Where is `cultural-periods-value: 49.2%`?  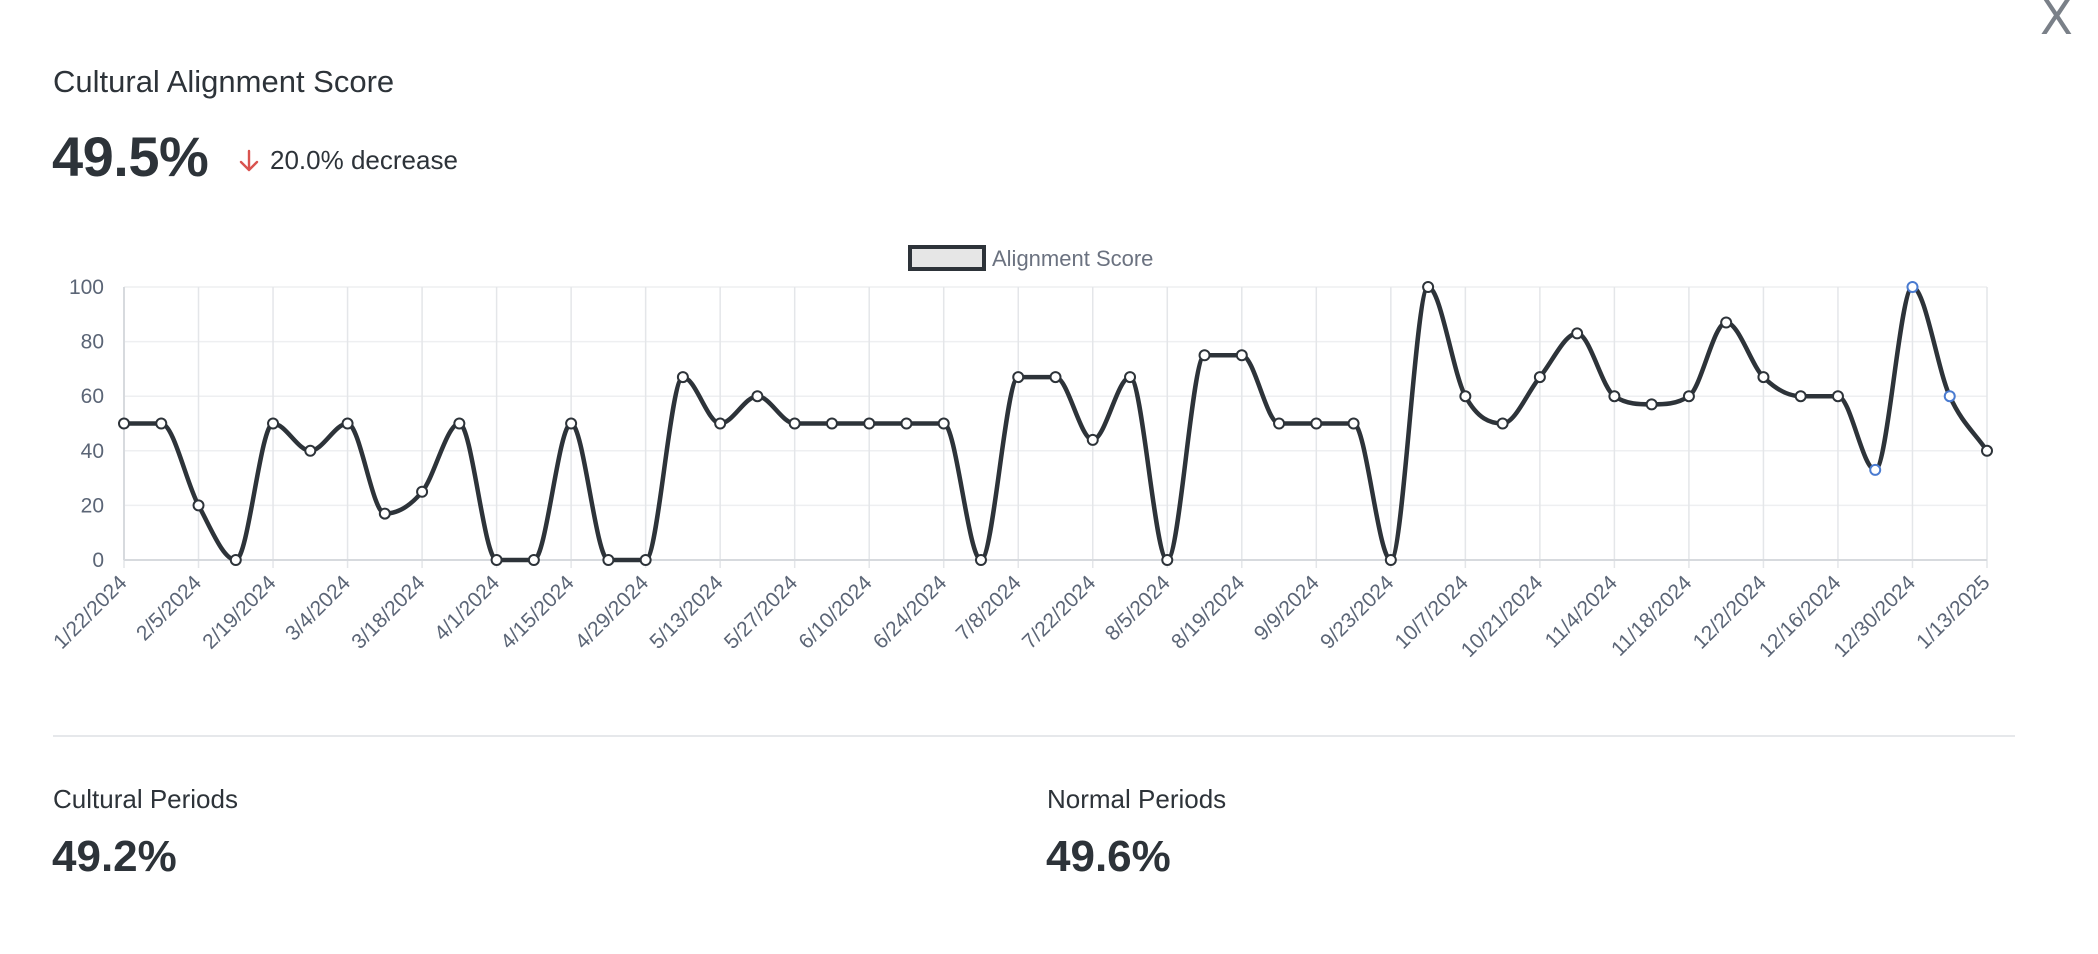 cultural-periods-value: 49.2% is located at coordinates (114, 856).